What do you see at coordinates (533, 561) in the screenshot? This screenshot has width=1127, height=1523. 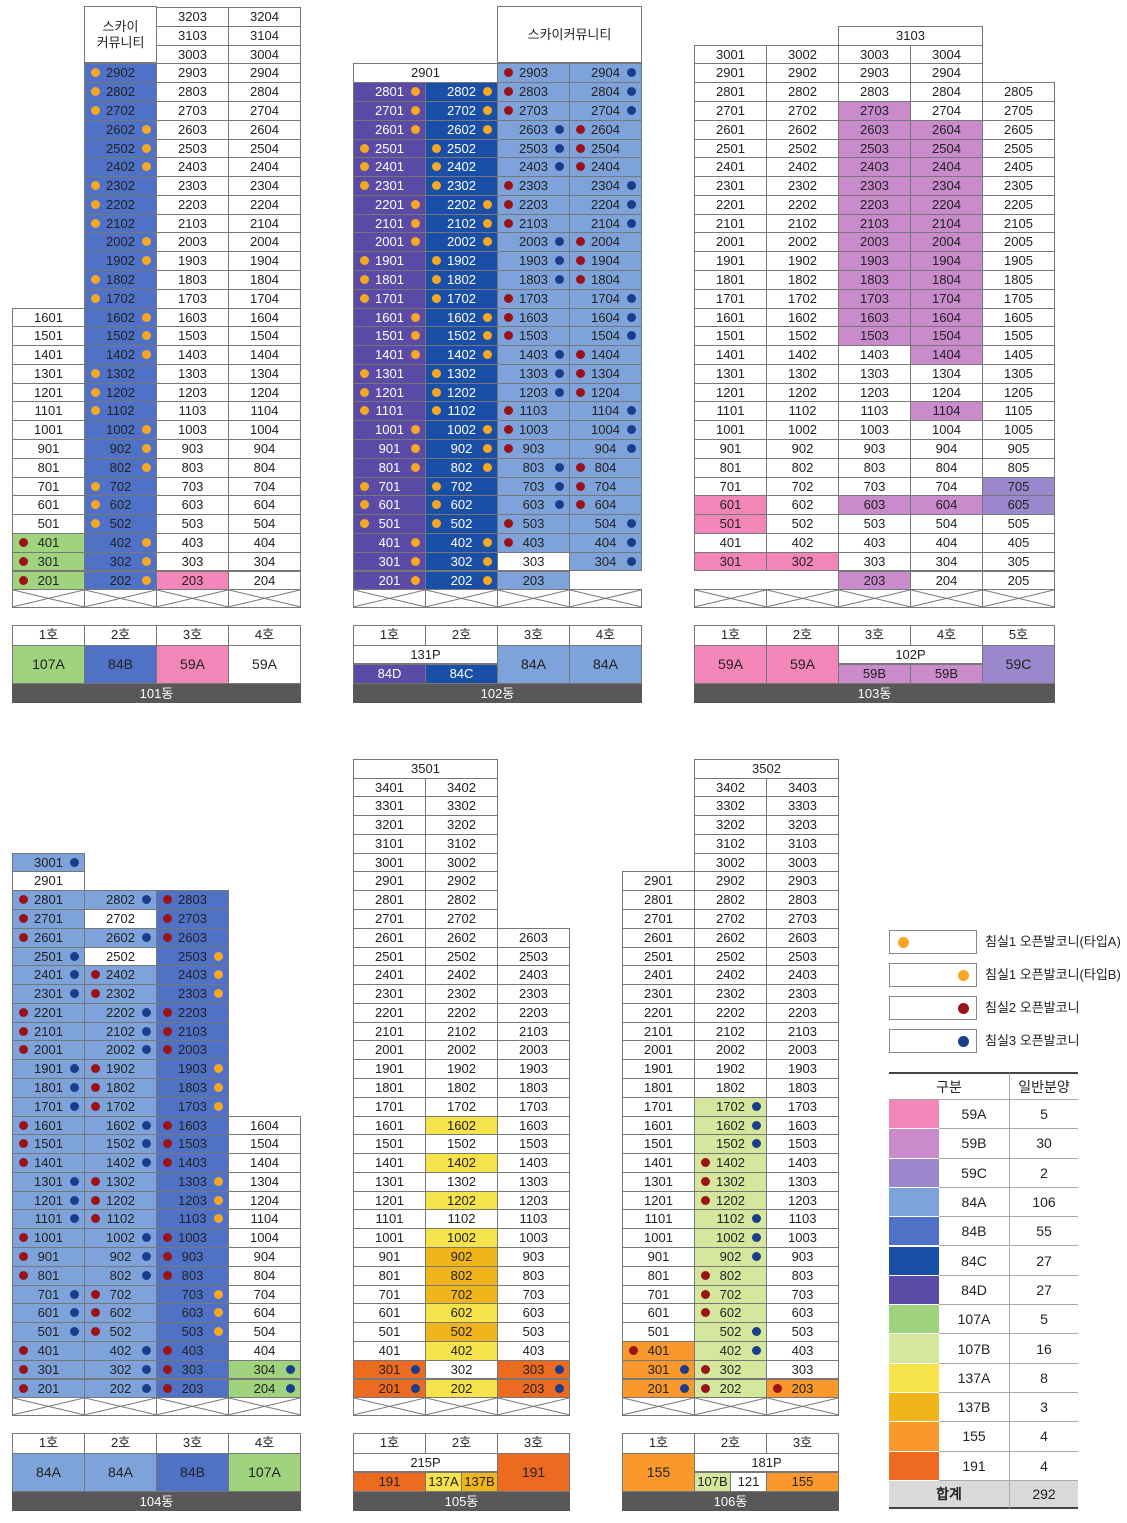 I see `unit-303: 303` at bounding box center [533, 561].